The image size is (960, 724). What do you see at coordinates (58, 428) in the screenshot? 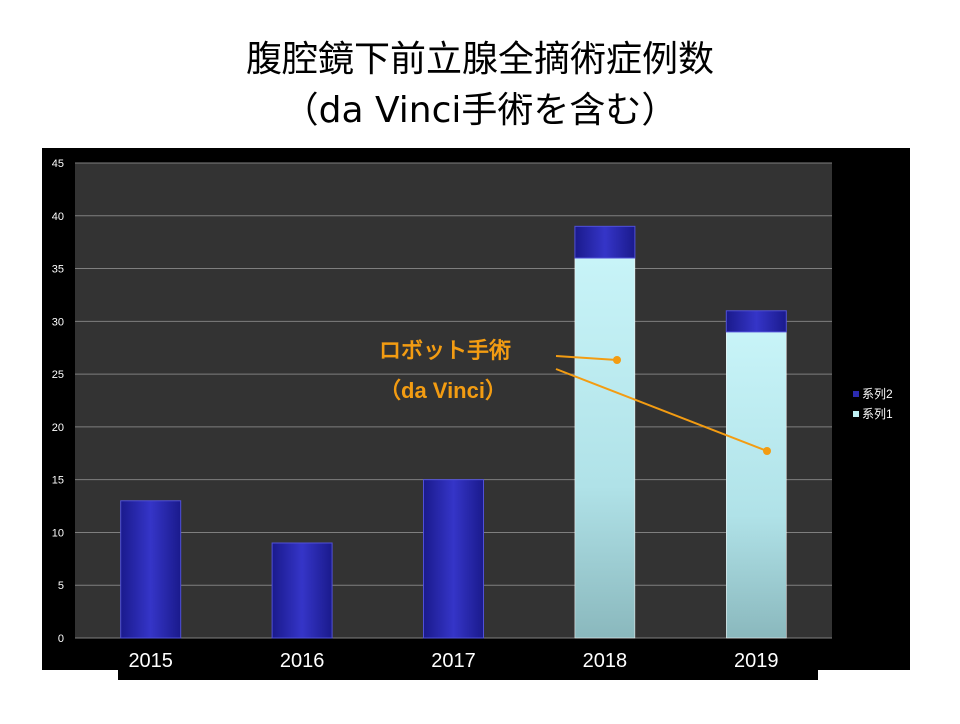
I see `y-tick-label: 20` at bounding box center [58, 428].